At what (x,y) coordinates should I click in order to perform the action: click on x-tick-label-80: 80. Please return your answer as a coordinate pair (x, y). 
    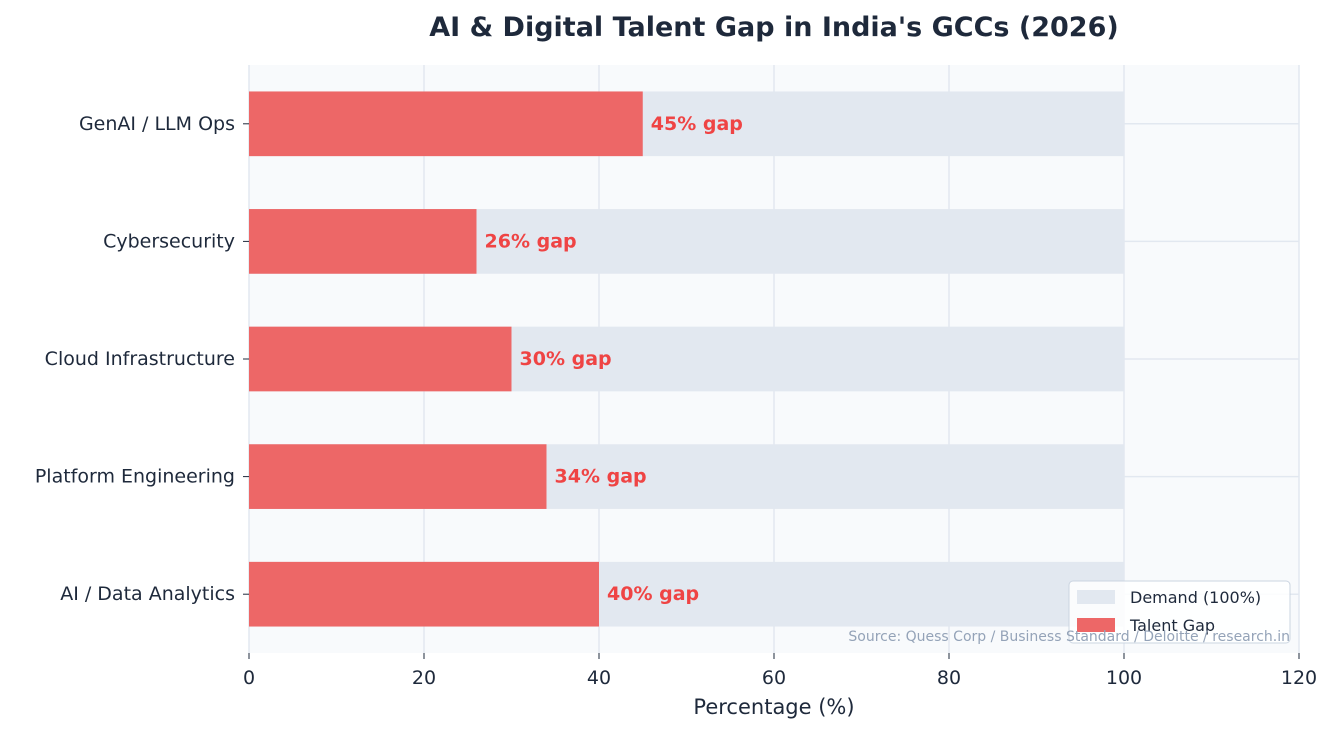
    Looking at the image, I should click on (949, 678).